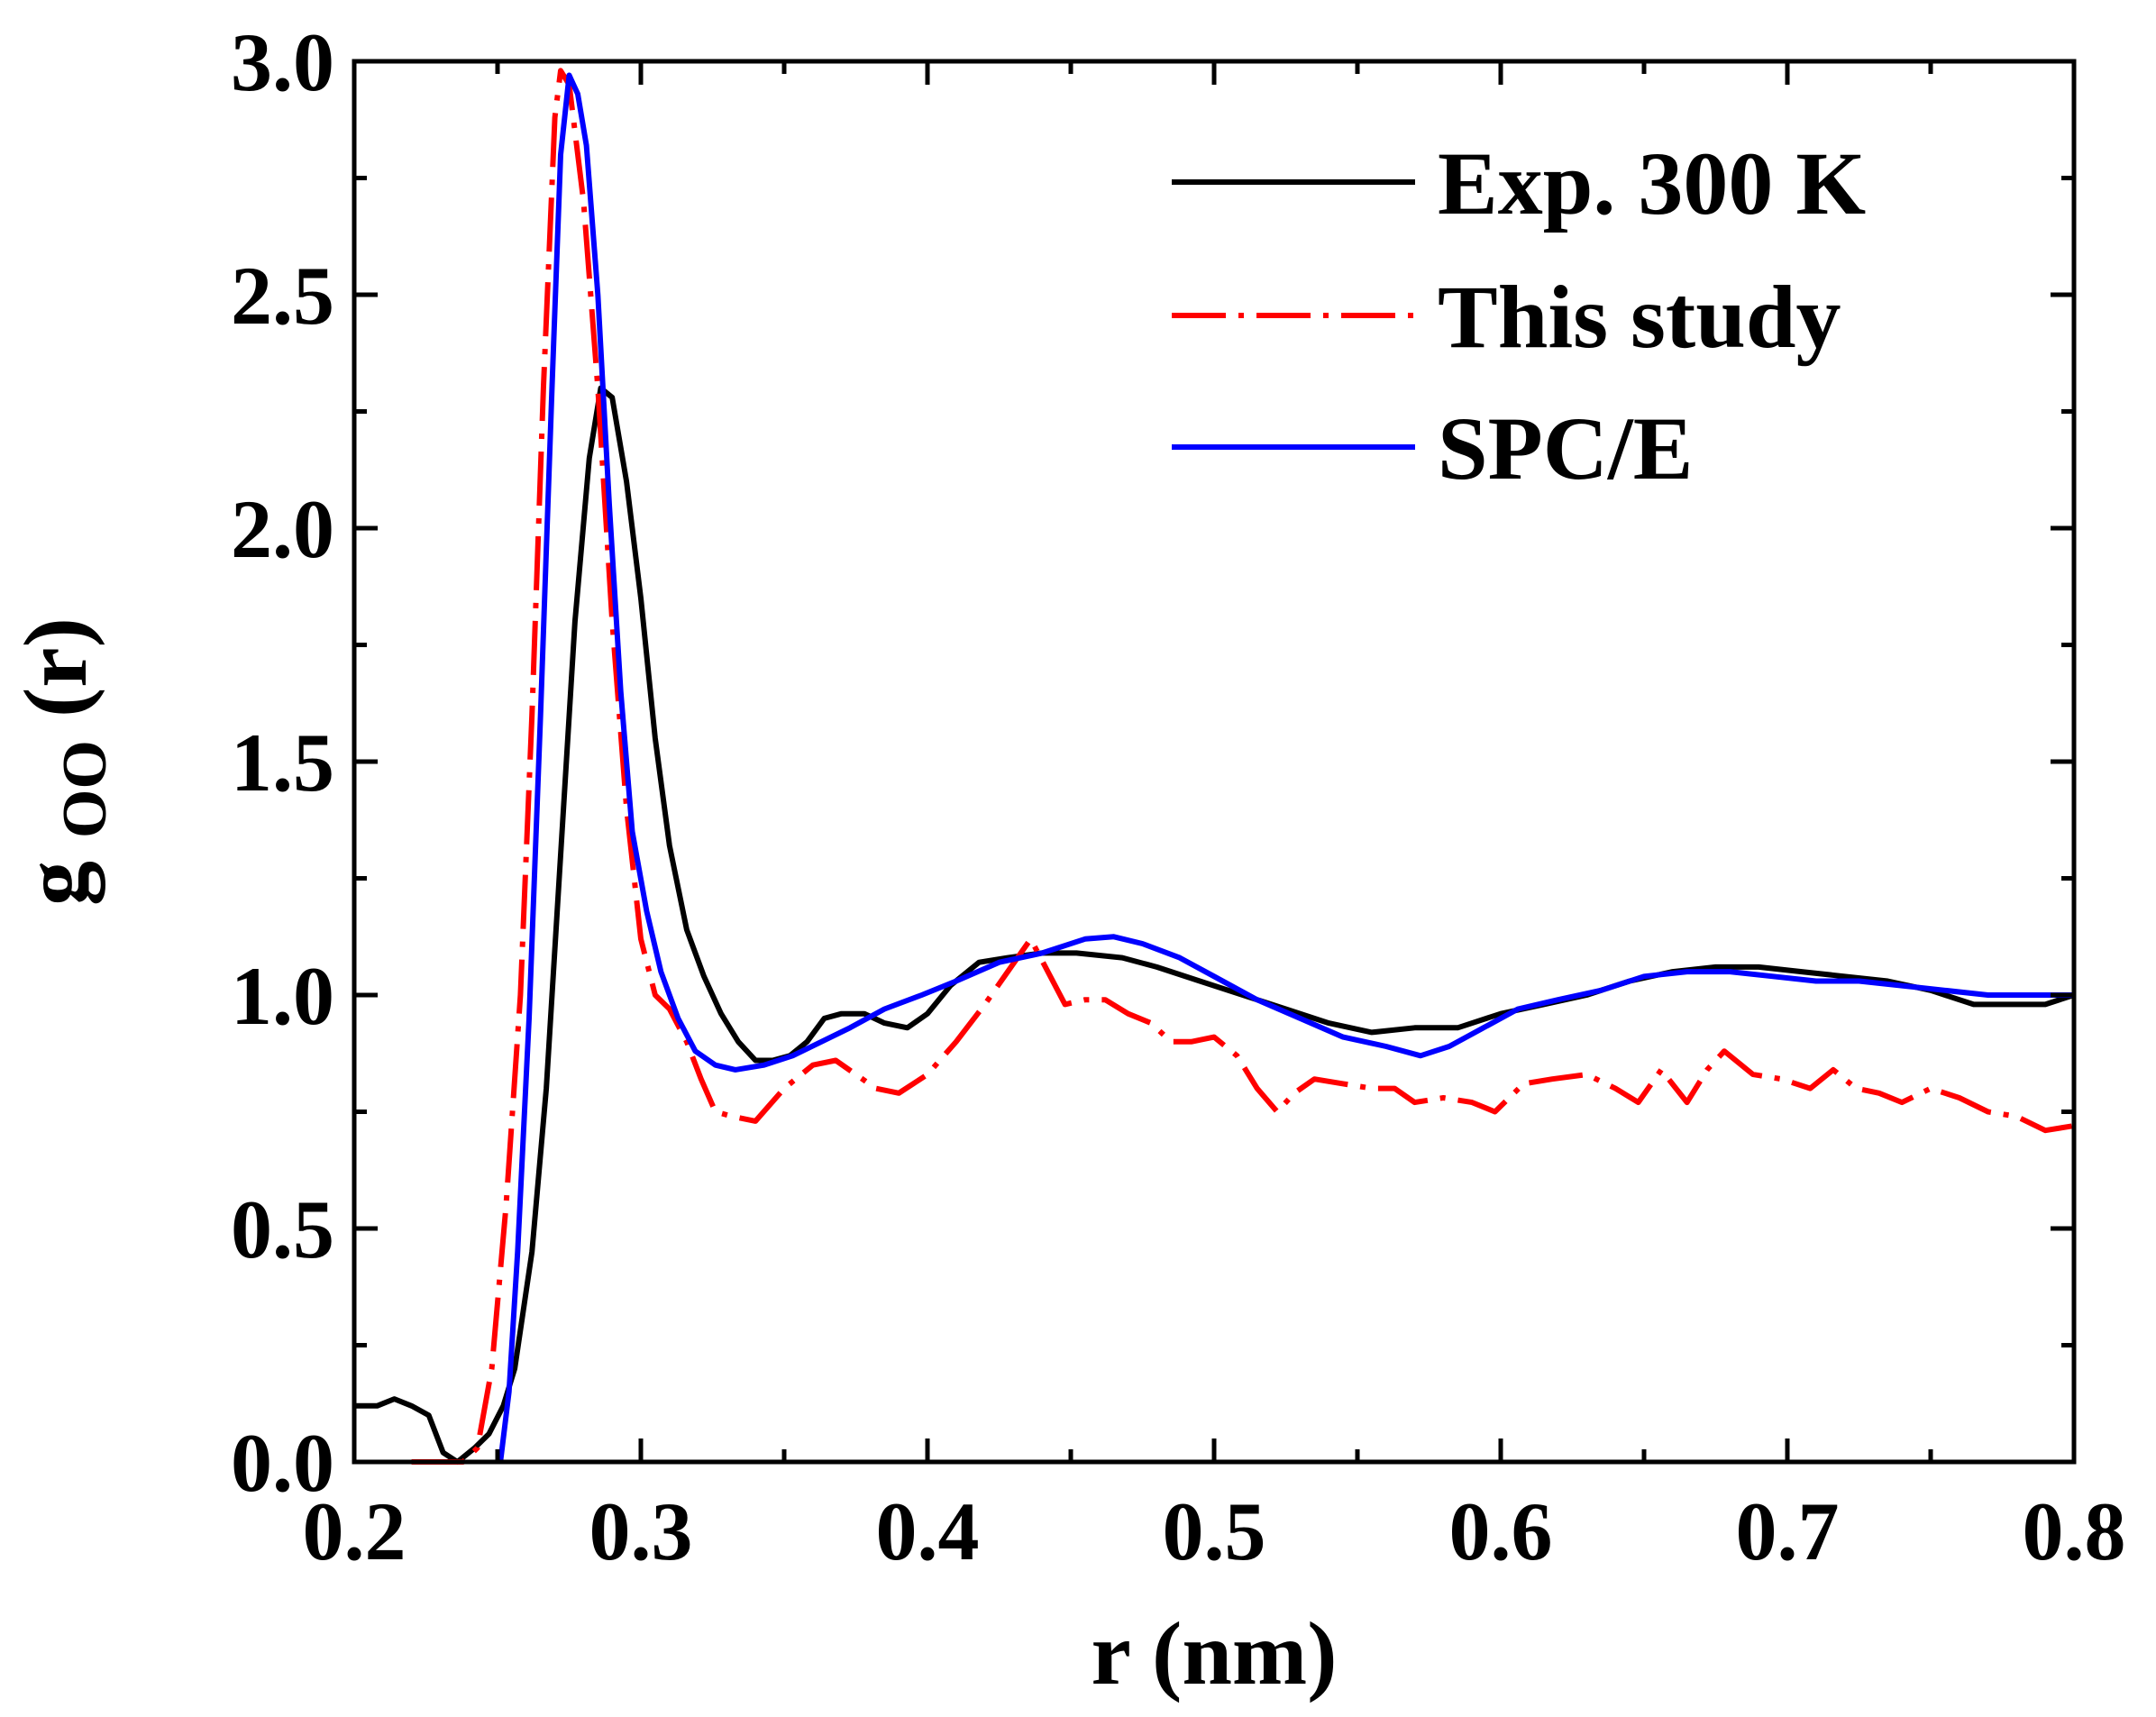 The image size is (2156, 1717). I want to click on x-tick-label: 0.3, so click(641, 1531).